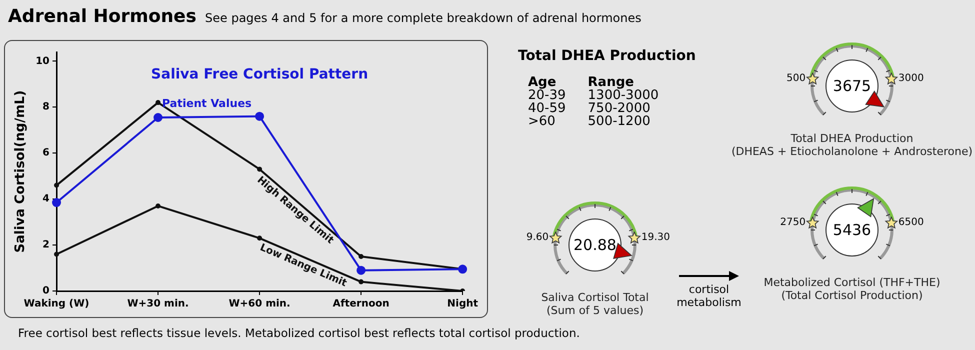 The image size is (975, 350). What do you see at coordinates (259, 304) in the screenshot?
I see `x-tick-label: W+60 min.` at bounding box center [259, 304].